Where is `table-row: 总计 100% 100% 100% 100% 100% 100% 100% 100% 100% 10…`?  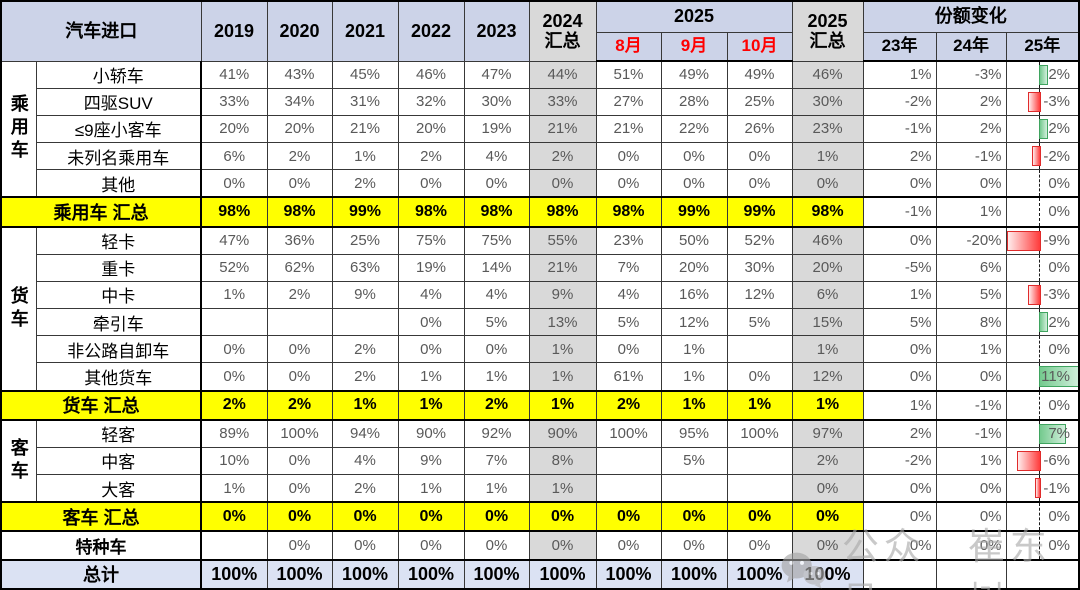 table-row: 总计 100% 100% 100% 100% 100% 100% 100% 100% 100% 10… is located at coordinates (540, 574).